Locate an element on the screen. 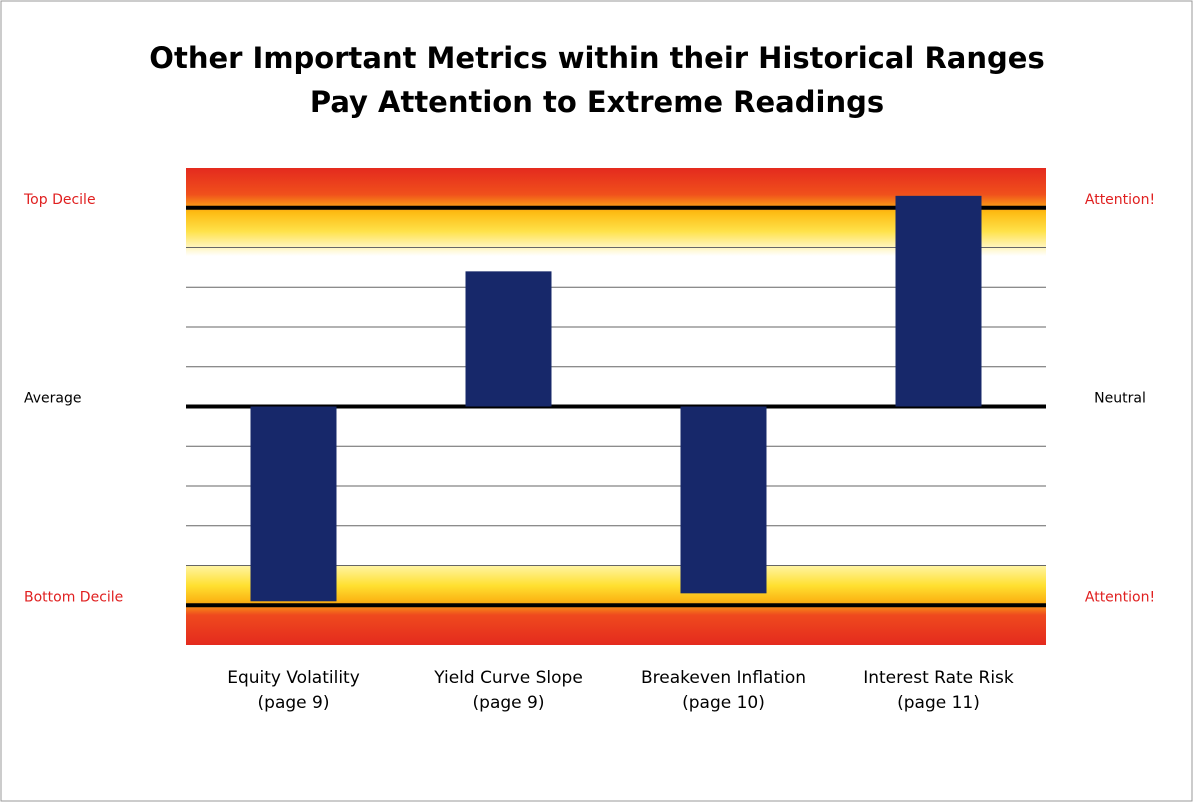 The image size is (1194, 803). x-tick-label: Equity Volatility is located at coordinates (293, 678).